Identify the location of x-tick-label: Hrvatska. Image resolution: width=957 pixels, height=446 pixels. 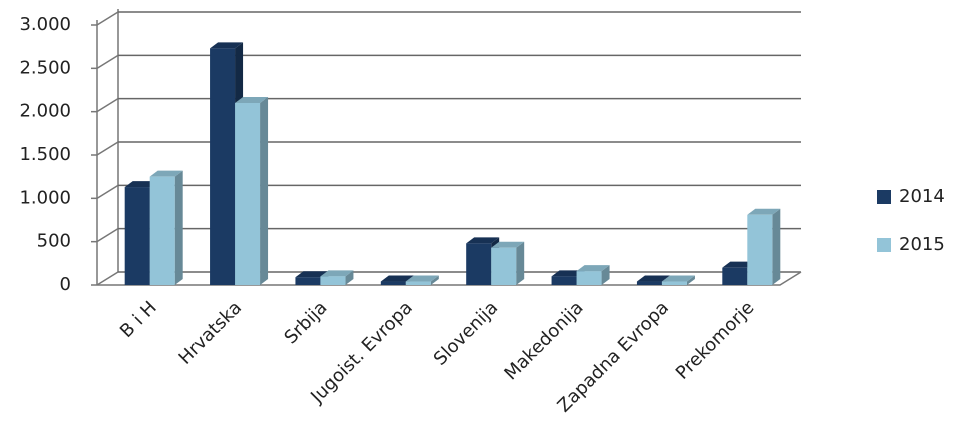
(211, 333).